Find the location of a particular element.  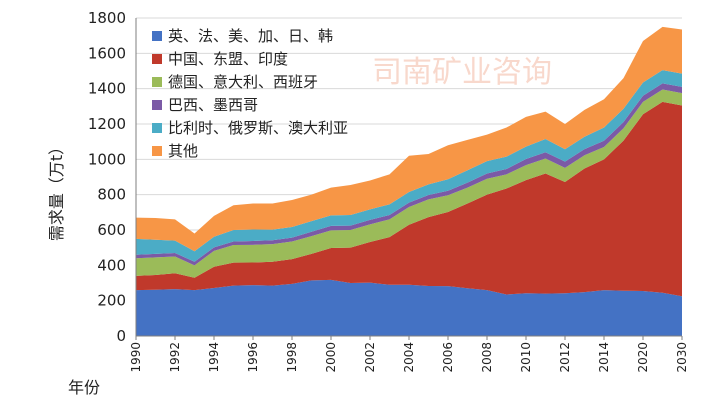

watermark-text: 司南矿业咨询 is located at coordinates (462, 72).